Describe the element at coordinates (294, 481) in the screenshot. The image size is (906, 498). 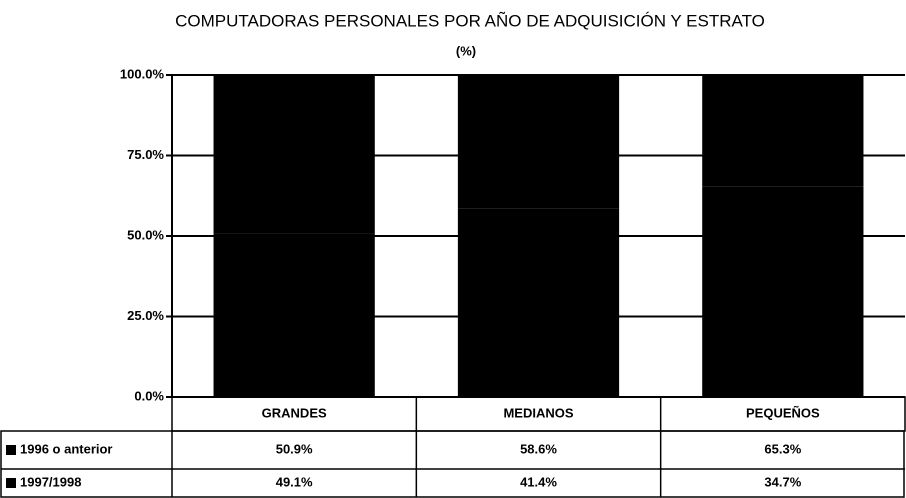
I see `data-label: 49.1%` at that location.